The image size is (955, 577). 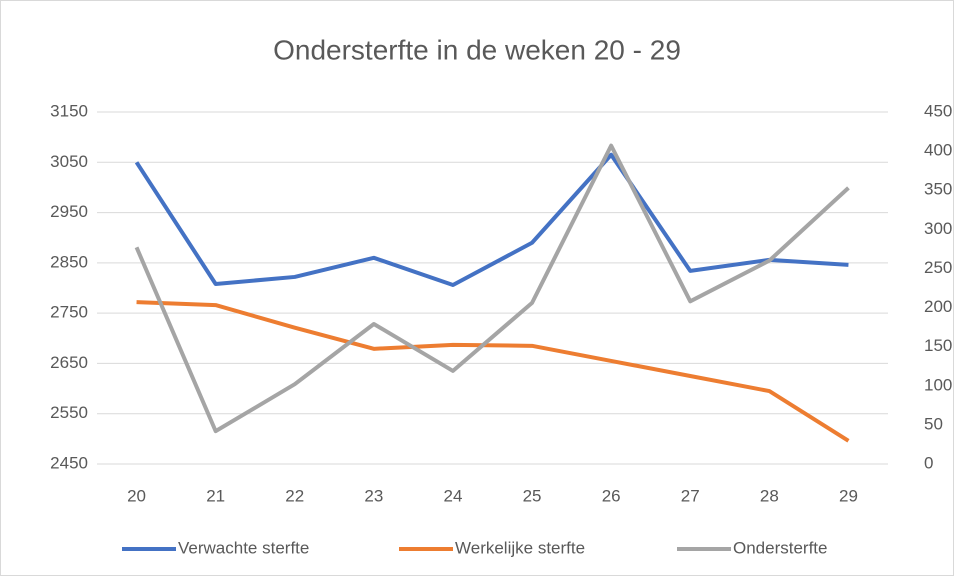 What do you see at coordinates (938, 150) in the screenshot?
I see `y2-tick-label: 400` at bounding box center [938, 150].